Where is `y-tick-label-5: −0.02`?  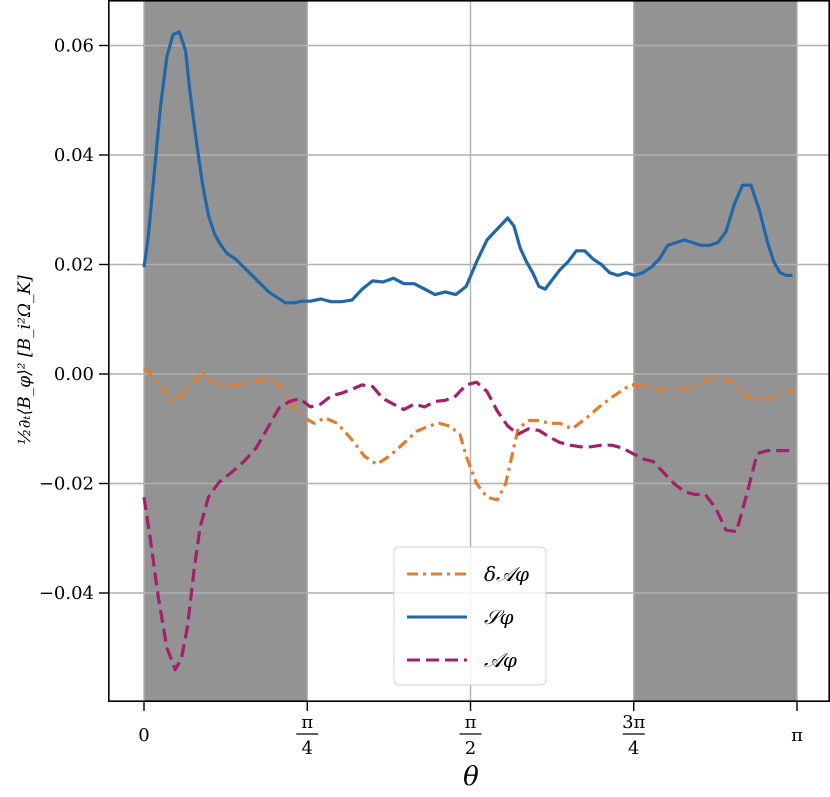
y-tick-label-5: −0.02 is located at coordinates (66, 484).